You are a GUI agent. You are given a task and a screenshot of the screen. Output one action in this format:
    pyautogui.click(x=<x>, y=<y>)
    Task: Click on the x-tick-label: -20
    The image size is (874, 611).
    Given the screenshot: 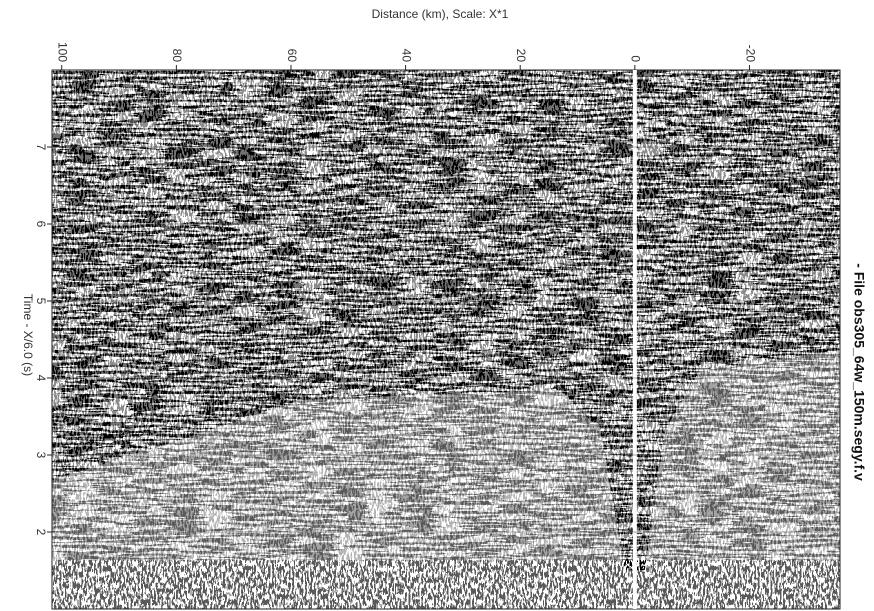 What is the action you would take?
    pyautogui.click(x=750, y=54)
    